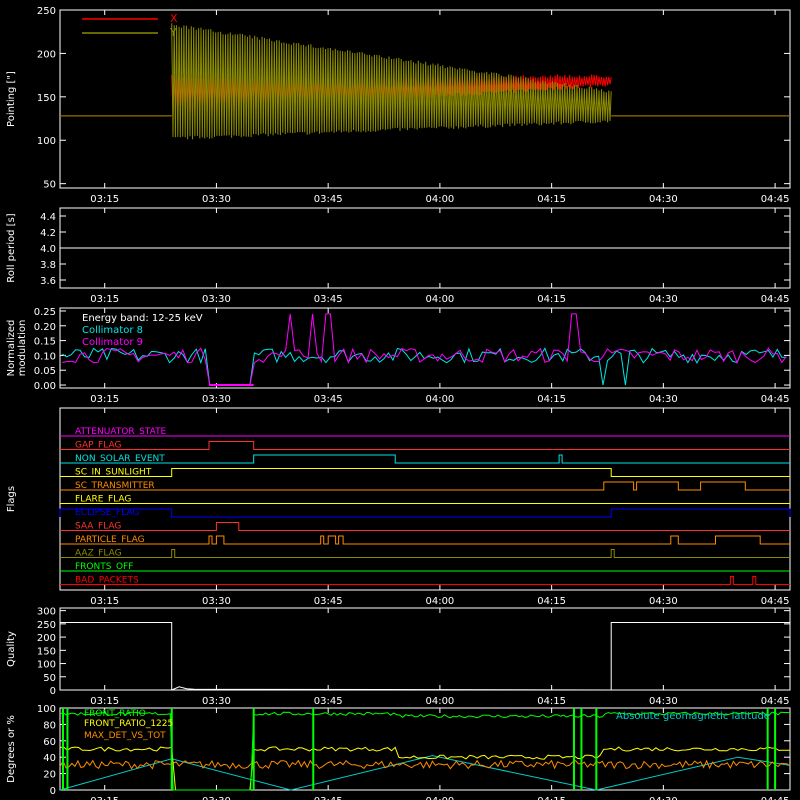 The image size is (800, 800). Describe the element at coordinates (130, 25) in the screenshot. I see `legend: XY` at that location.